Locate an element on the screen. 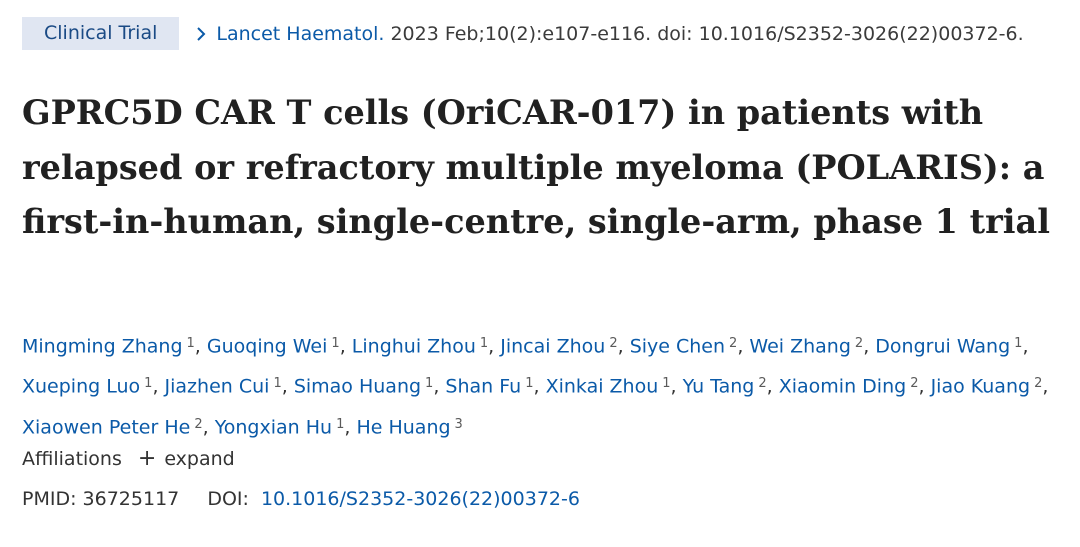  affiliations-expand-button: + expand is located at coordinates (186, 458).